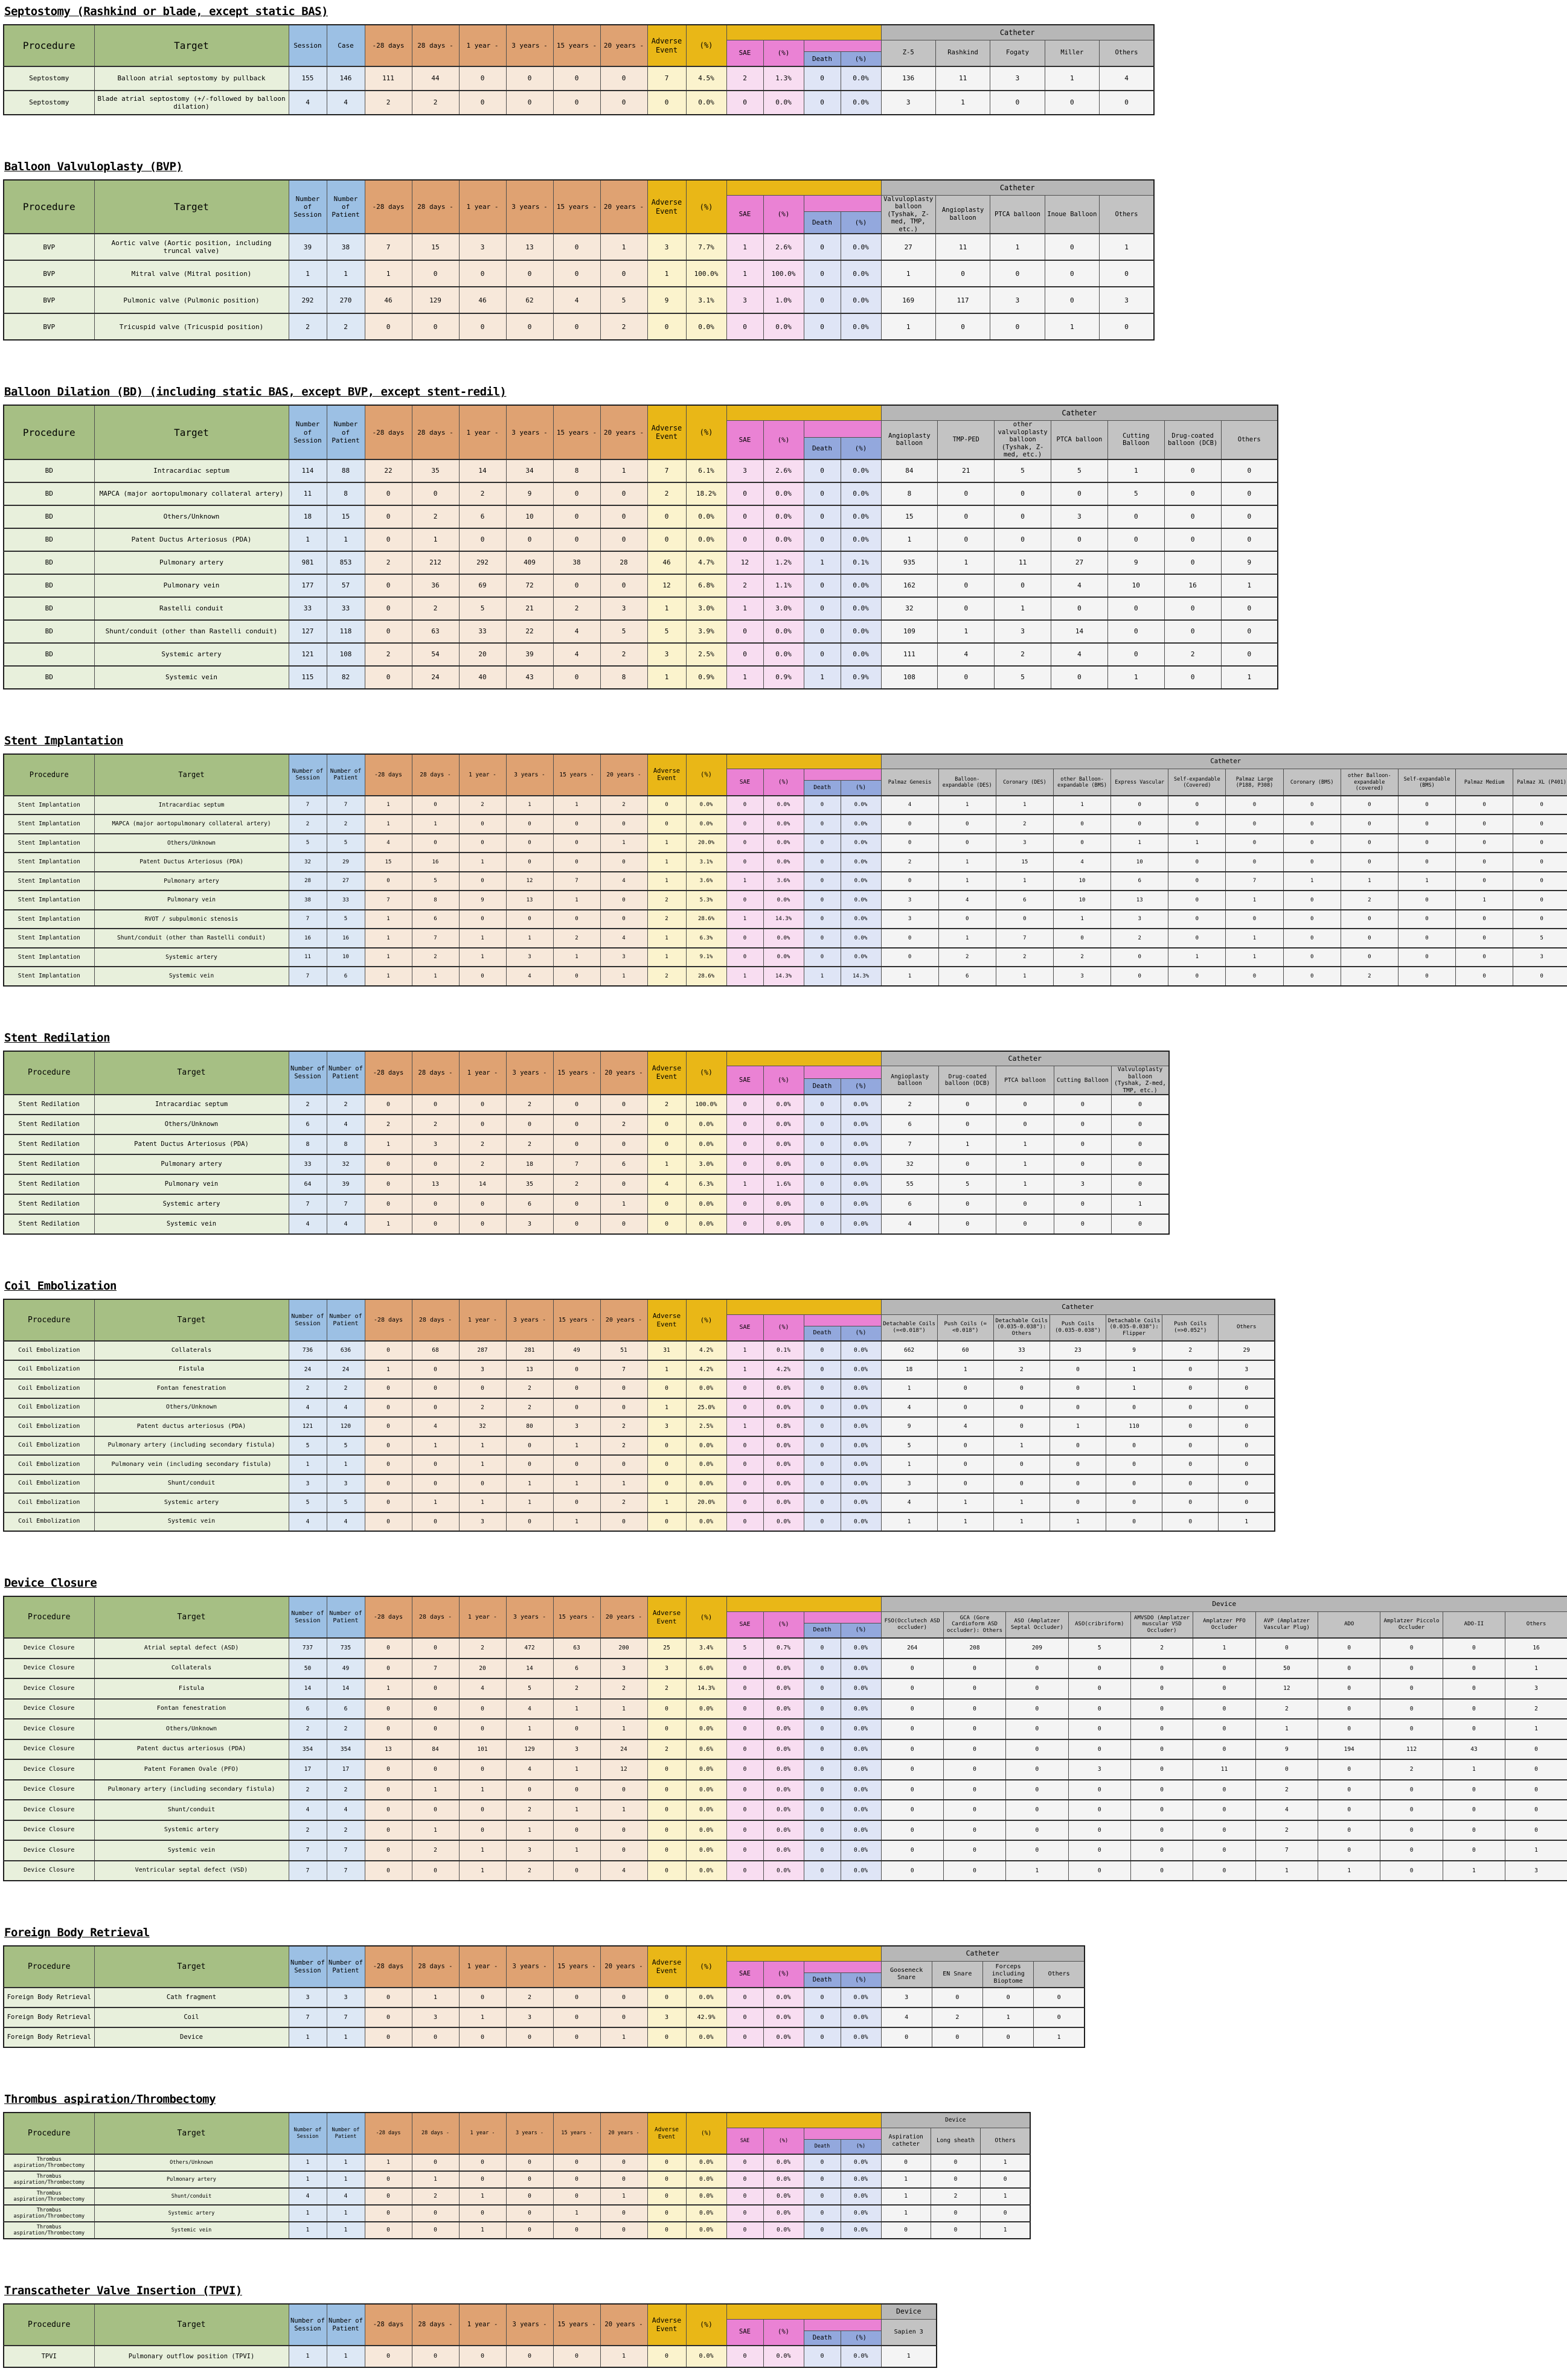 Image resolution: width=1567 pixels, height=2380 pixels. Describe the element at coordinates (482, 2133) in the screenshot. I see `col-header-age-2: 1 year -` at that location.